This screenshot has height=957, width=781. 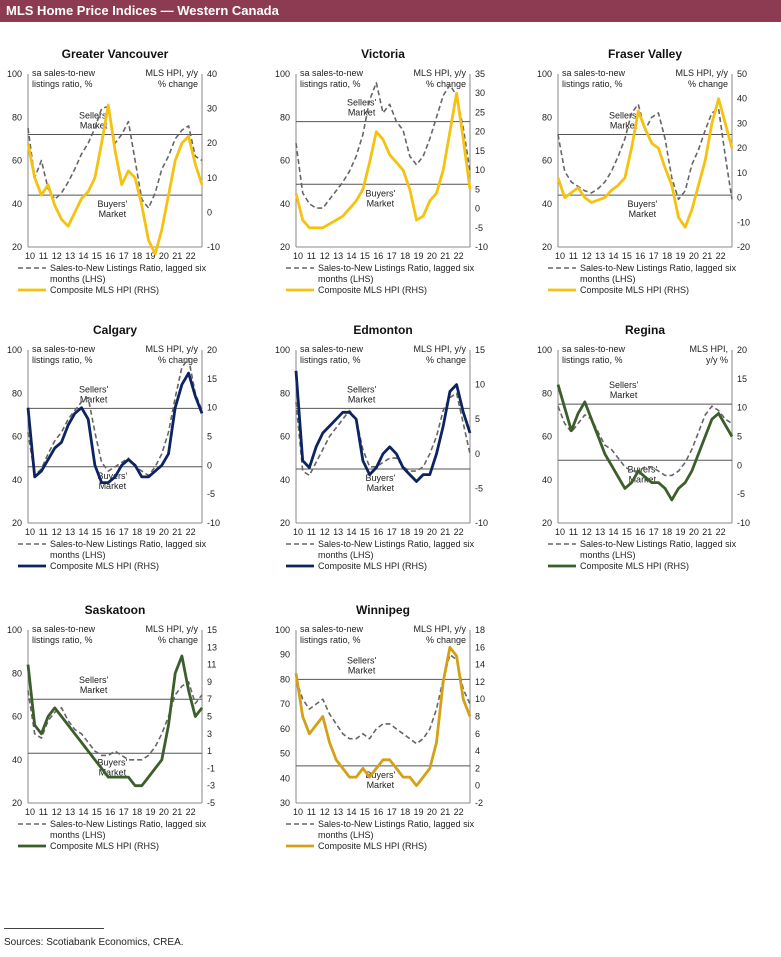 What do you see at coordinates (209, 751) in the screenshot?
I see `y-tick-label-right: 1` at bounding box center [209, 751].